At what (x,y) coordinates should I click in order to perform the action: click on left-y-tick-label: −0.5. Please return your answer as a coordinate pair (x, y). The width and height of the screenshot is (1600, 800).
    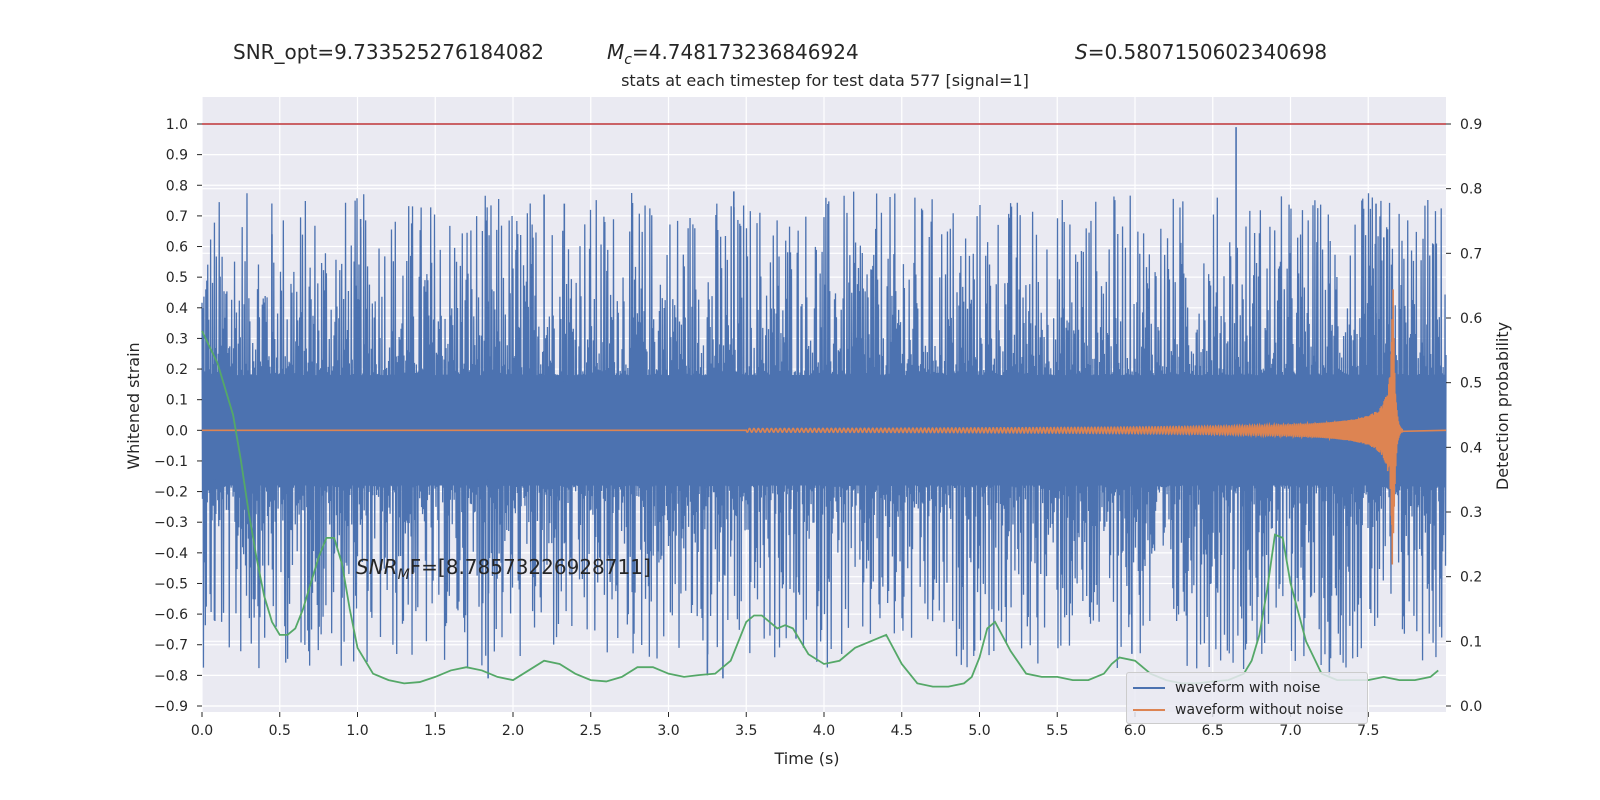
    Looking at the image, I should click on (171, 584).